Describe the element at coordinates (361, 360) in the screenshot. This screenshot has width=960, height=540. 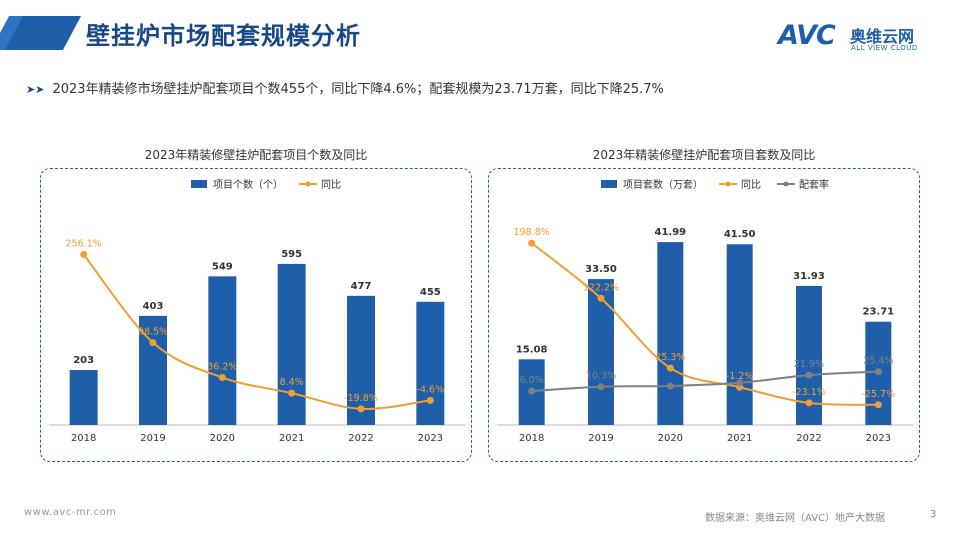
I see `chart1-bar-2022` at that location.